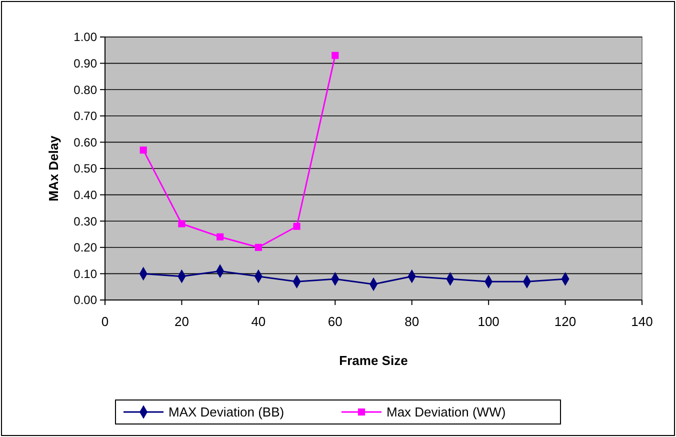 Image resolution: width=676 pixels, height=437 pixels. What do you see at coordinates (86, 169) in the screenshot?
I see `y-tick-label: 0.50` at bounding box center [86, 169].